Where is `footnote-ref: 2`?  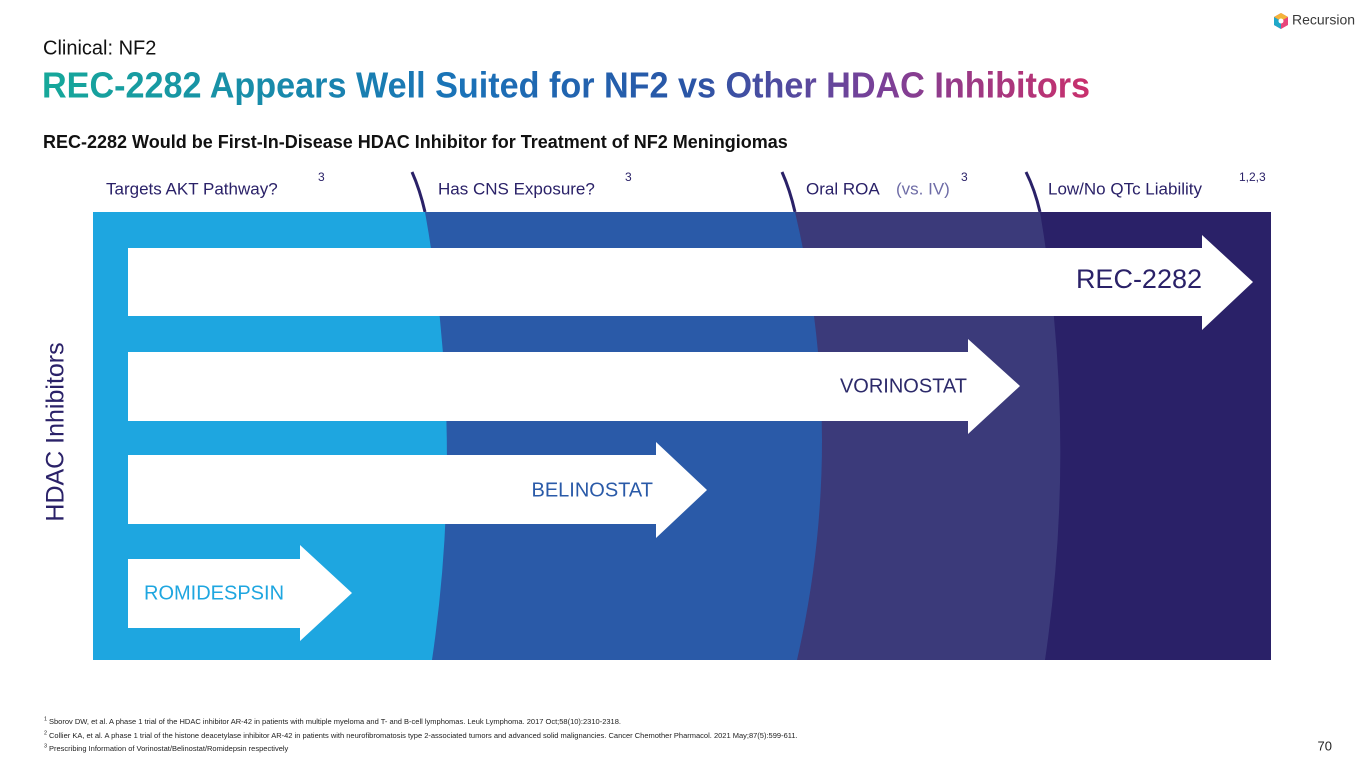
footnote-ref: 2 is located at coordinates (45, 733).